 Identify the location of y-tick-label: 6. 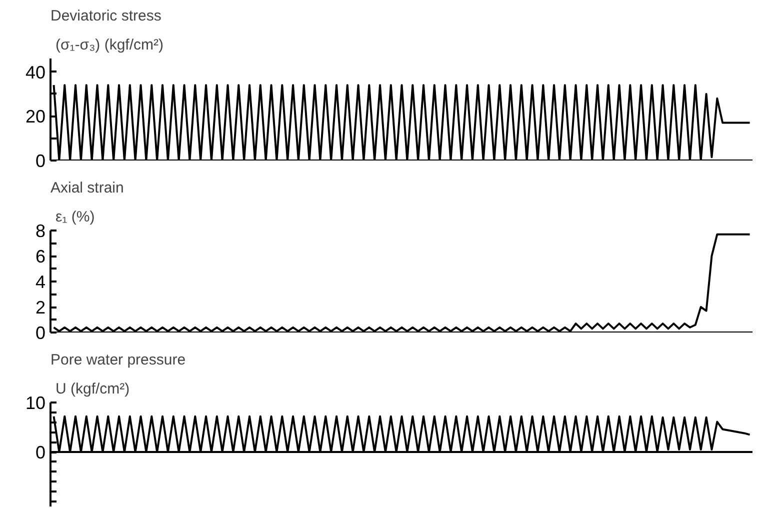
(40, 256).